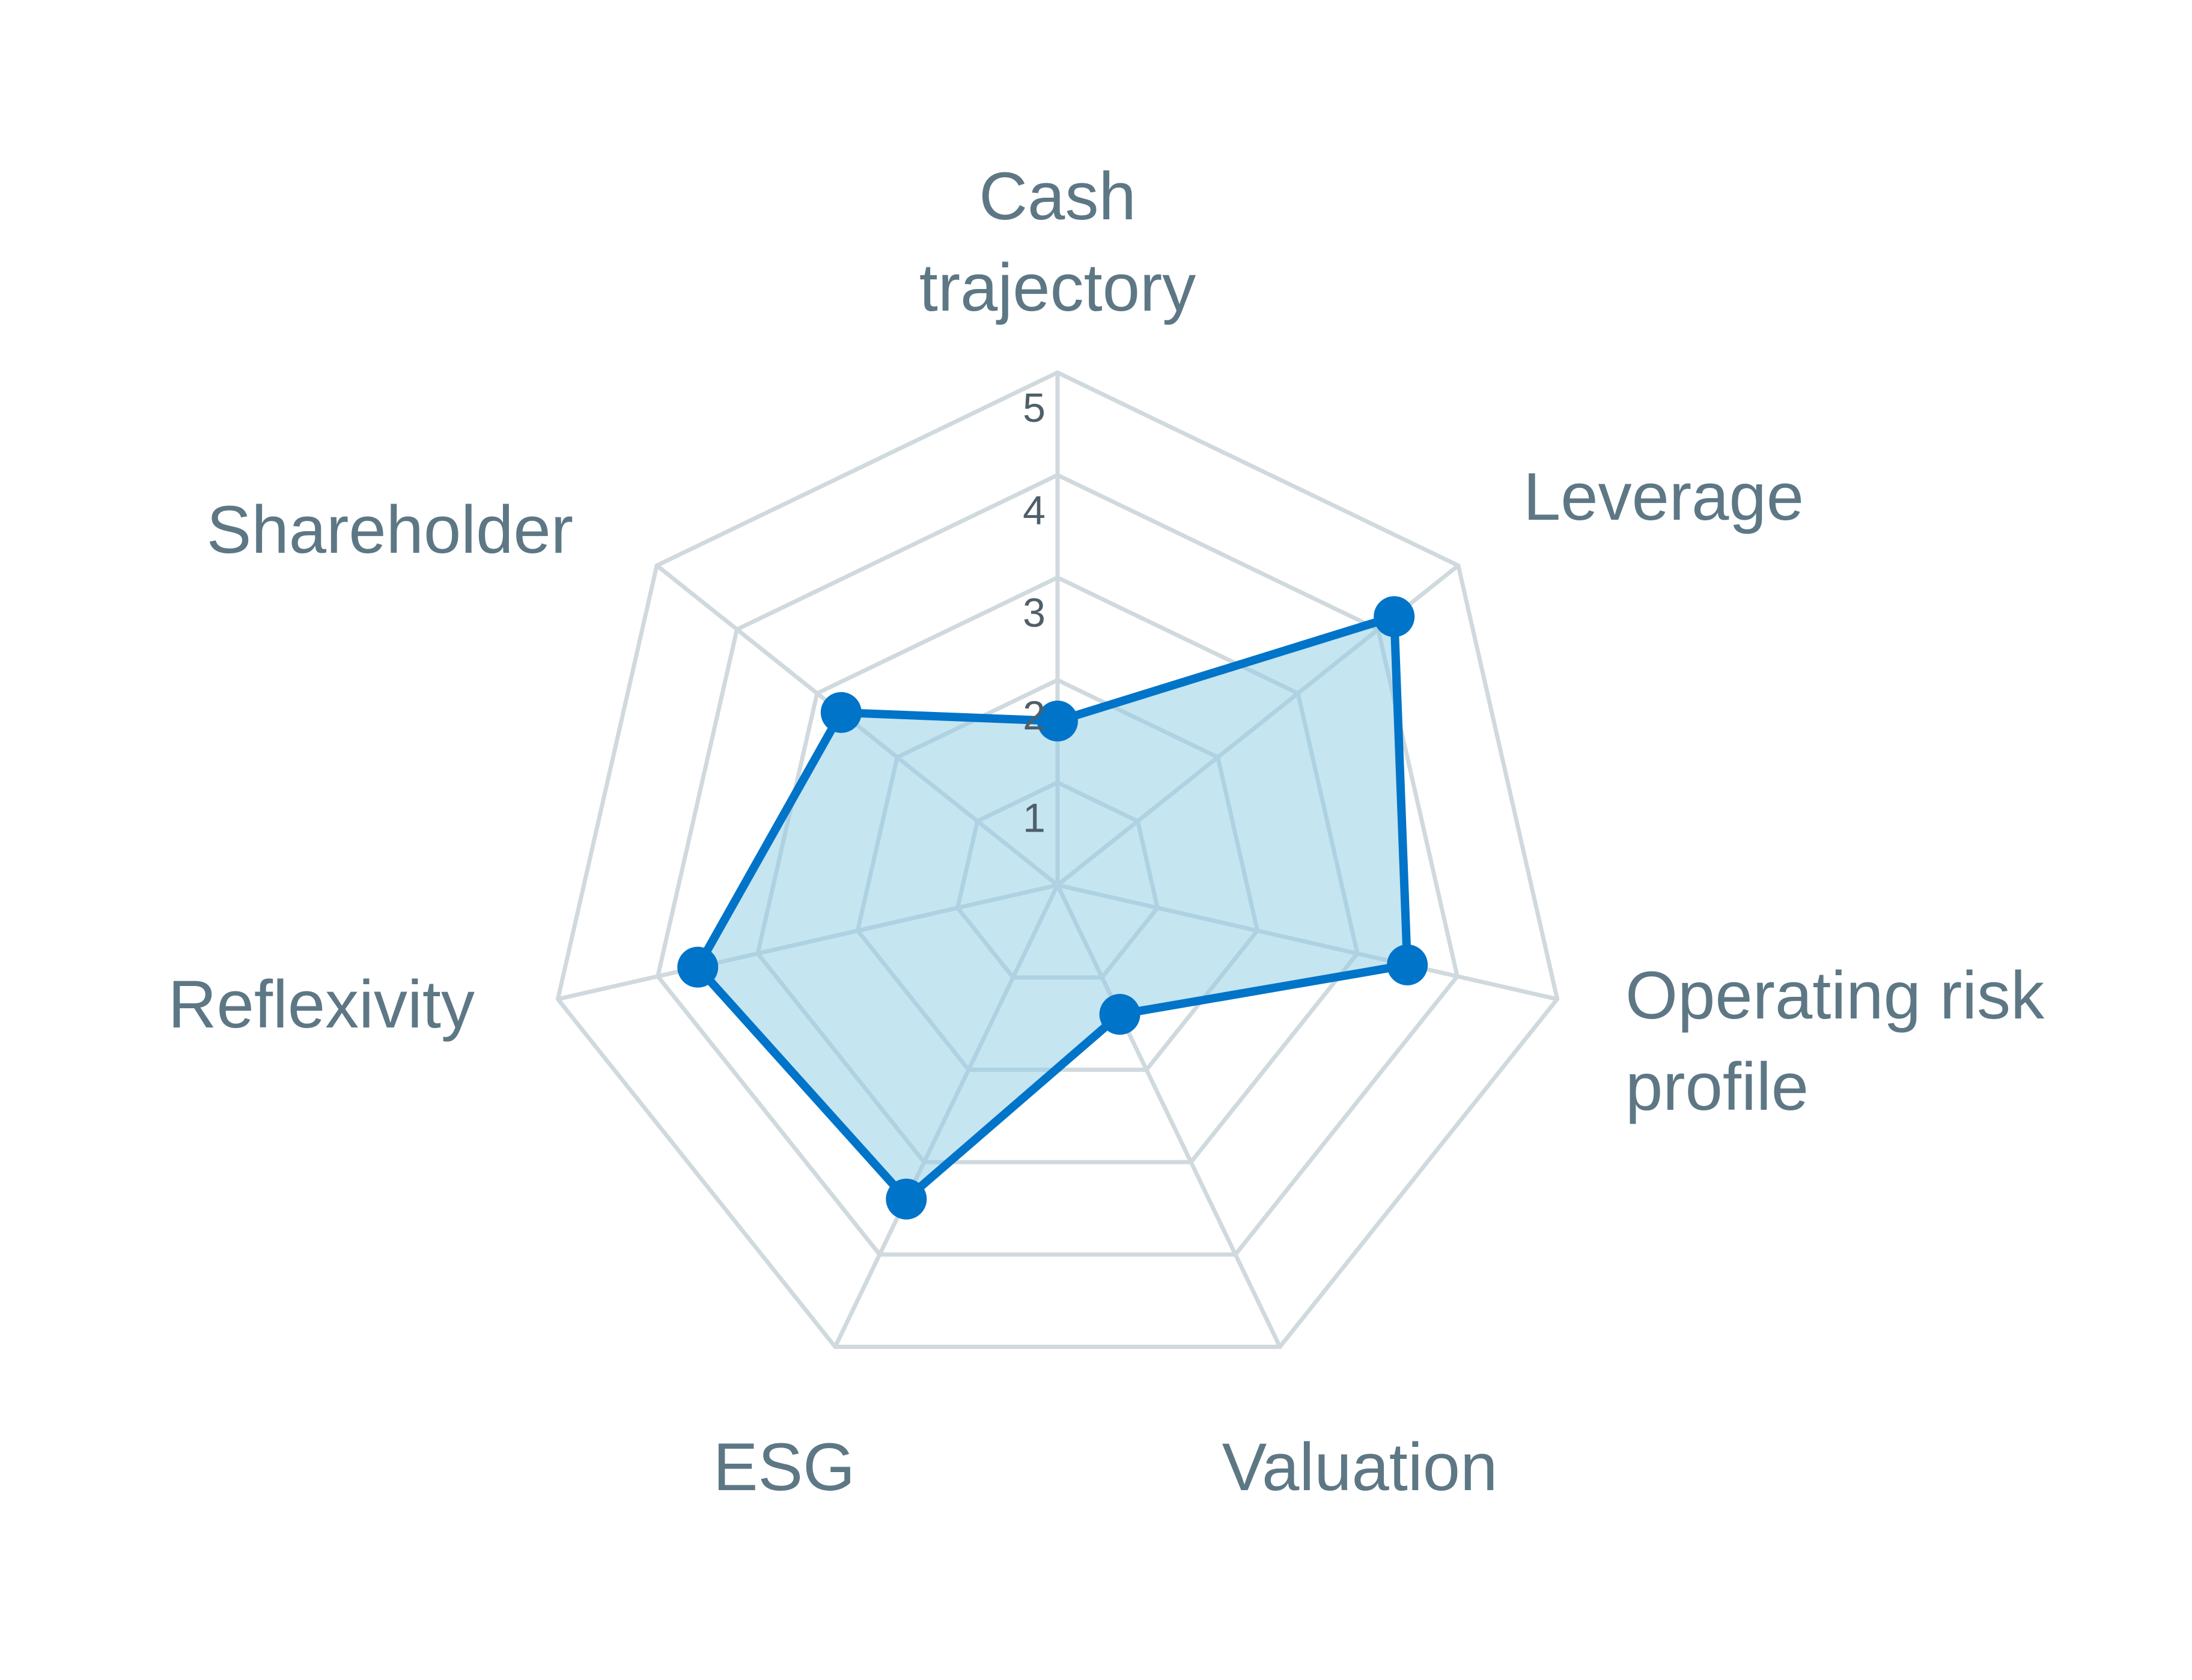 This screenshot has height=1680, width=2192. I want to click on axis-label: Reflexivity, so click(321, 1005).